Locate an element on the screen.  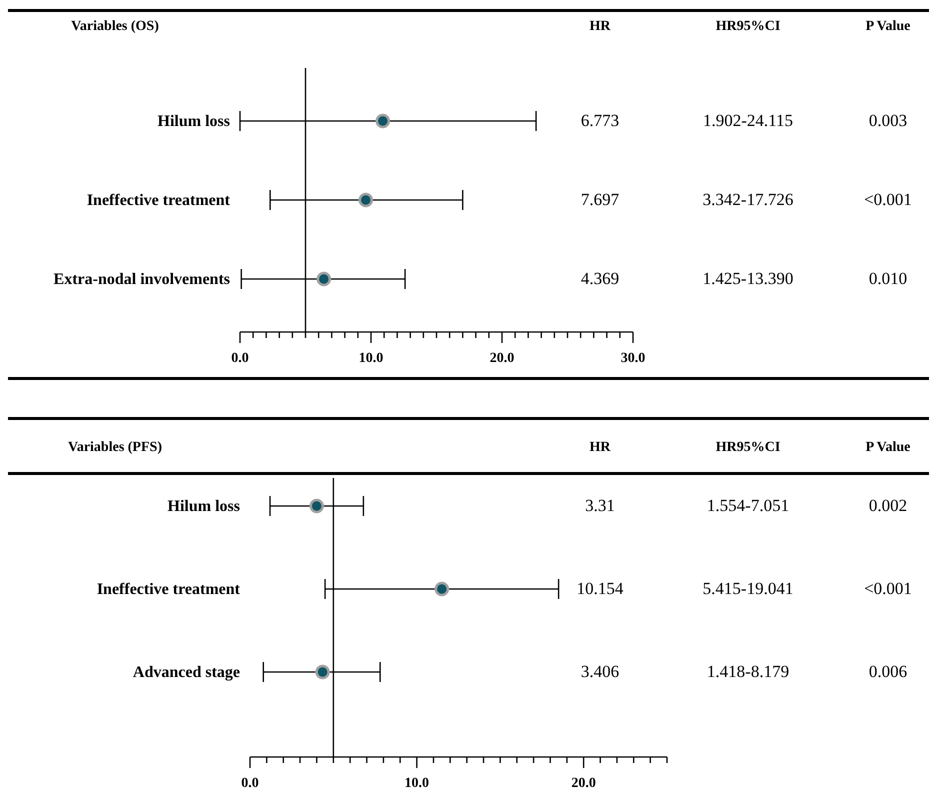
text: 0.010 is located at coordinates (888, 279).